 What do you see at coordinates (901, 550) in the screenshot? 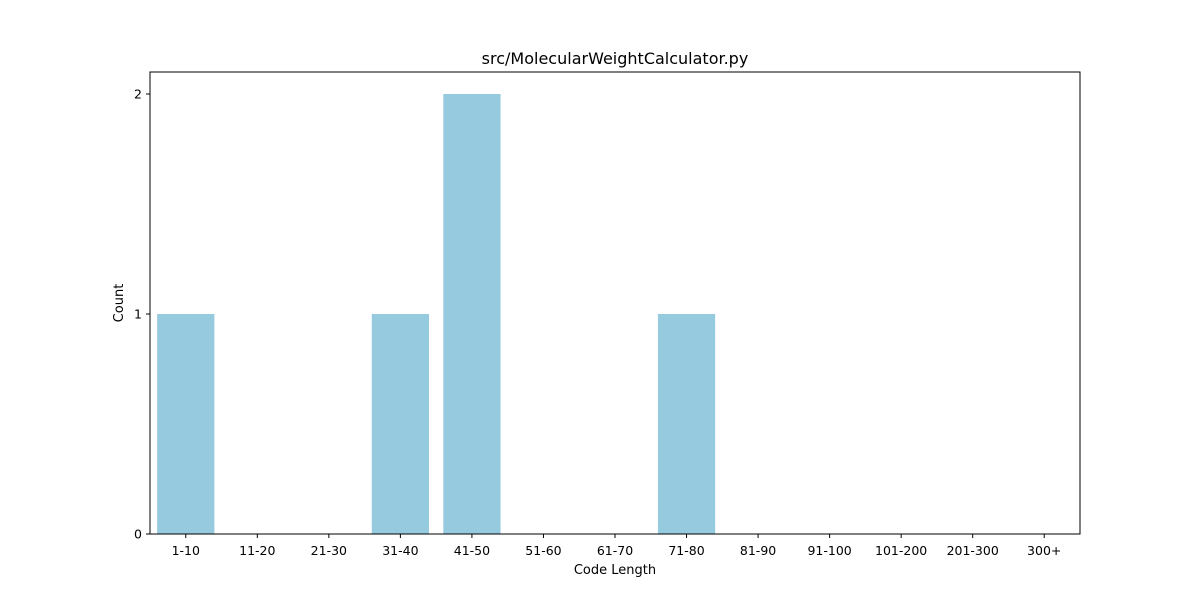
I see `x-tick-label: 101-200` at bounding box center [901, 550].